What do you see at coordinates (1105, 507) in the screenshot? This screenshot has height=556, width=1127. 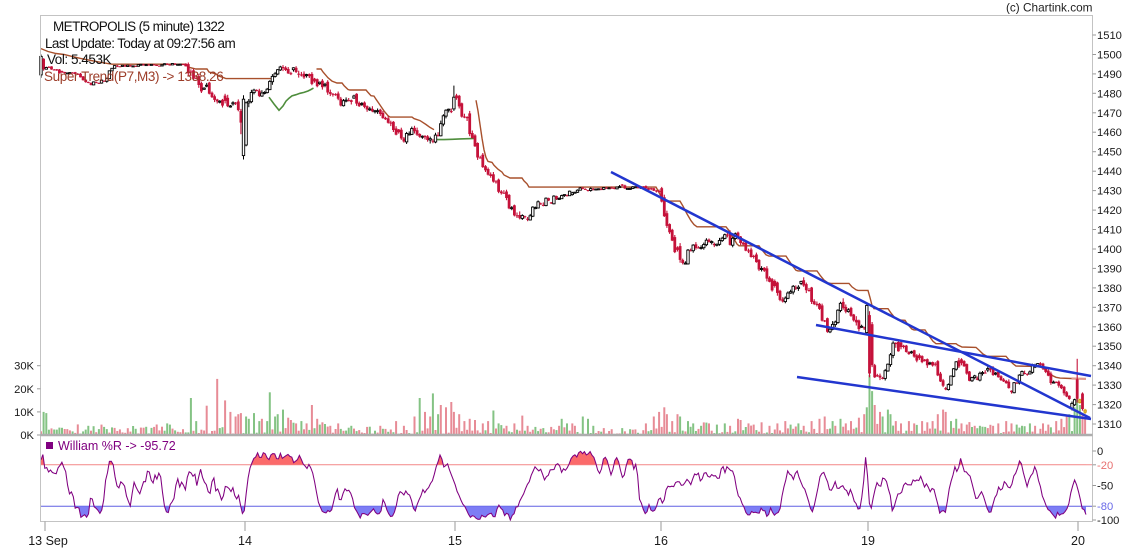 I see `svg-text: -80` at bounding box center [1105, 507].